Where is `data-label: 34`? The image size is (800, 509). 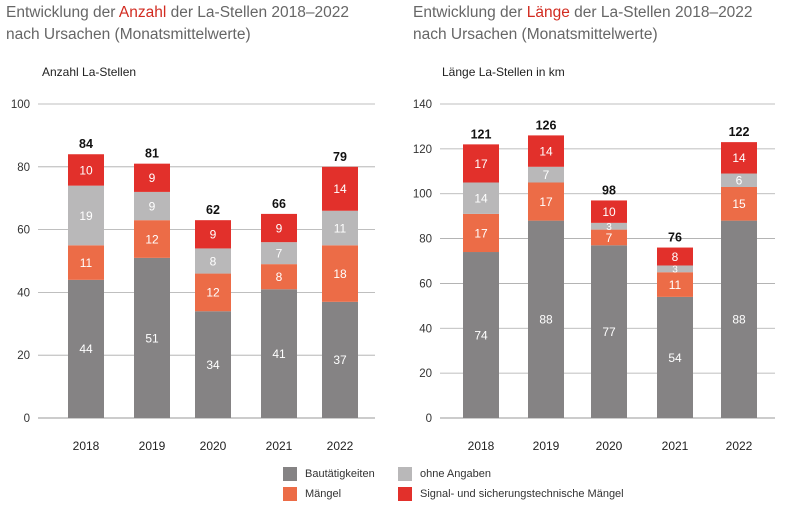 data-label: 34 is located at coordinates (213, 365).